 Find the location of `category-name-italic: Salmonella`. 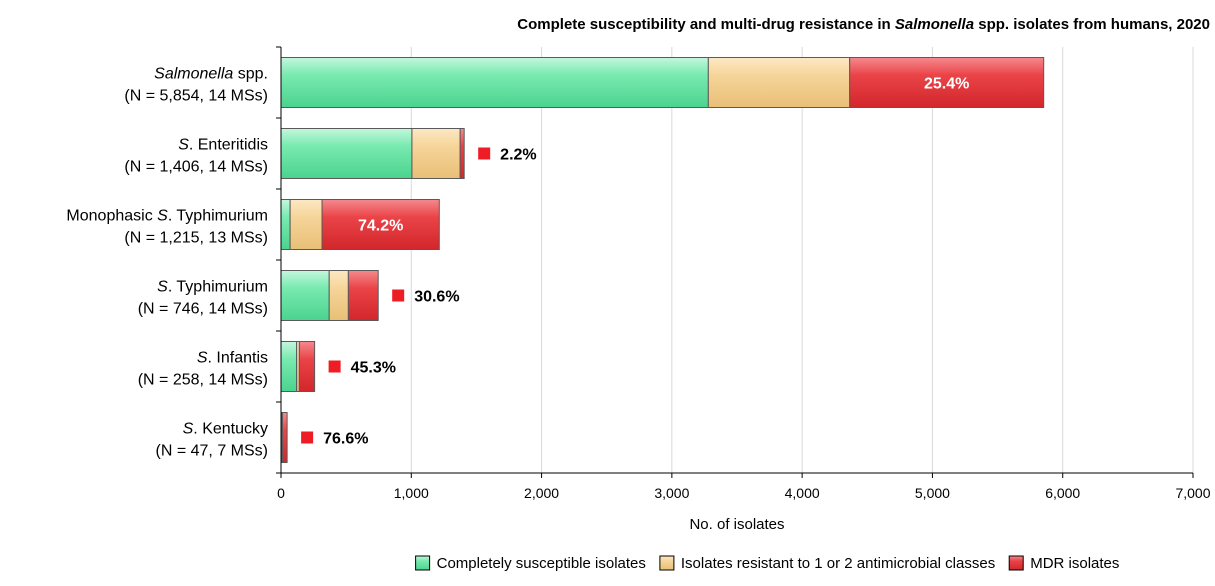

category-name-italic: Salmonella is located at coordinates (193, 74).